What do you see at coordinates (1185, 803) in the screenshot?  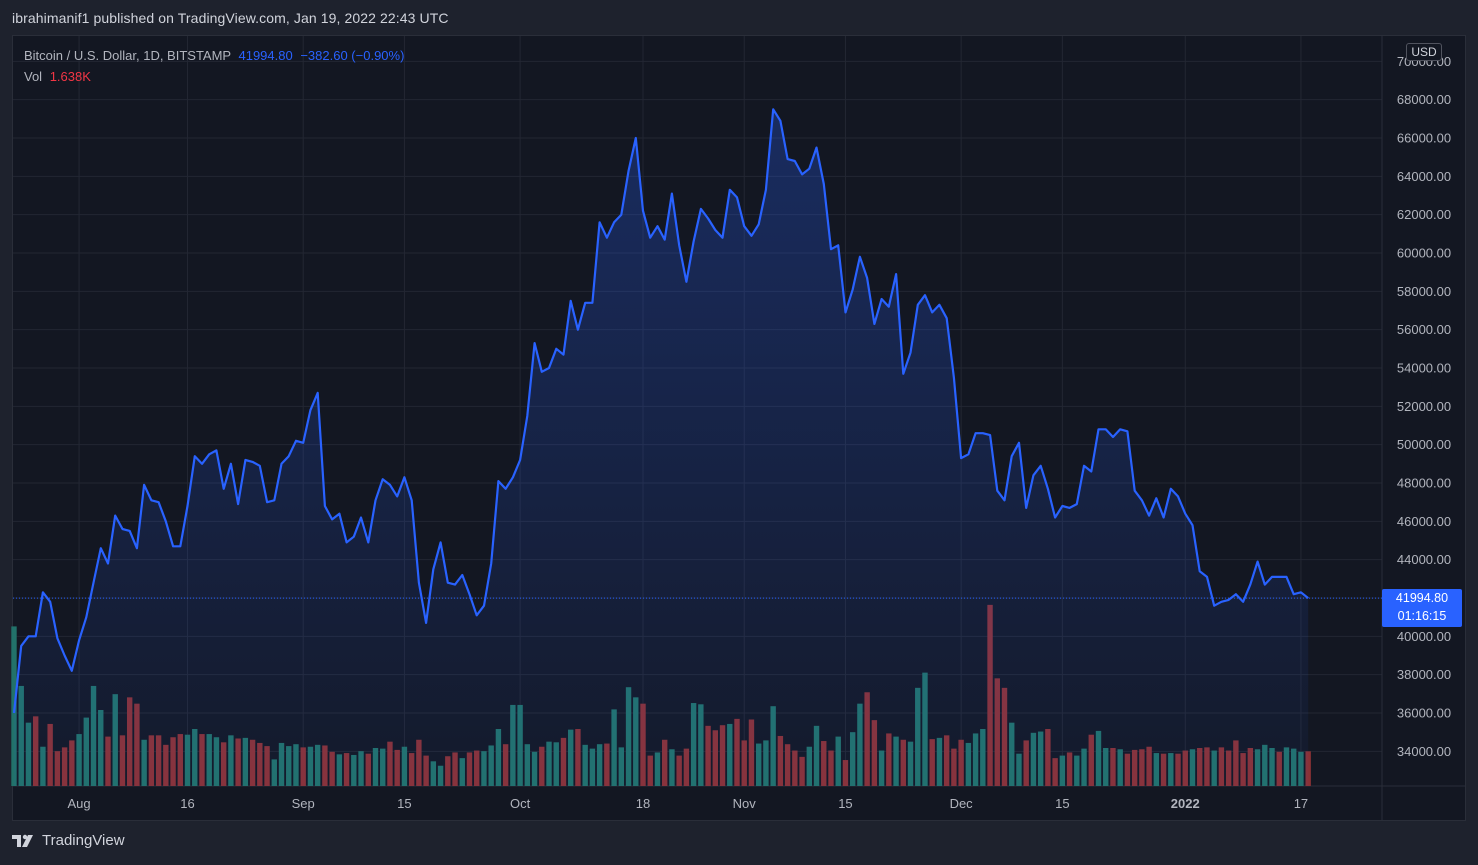 I see `x-tick-label: 2022` at bounding box center [1185, 803].